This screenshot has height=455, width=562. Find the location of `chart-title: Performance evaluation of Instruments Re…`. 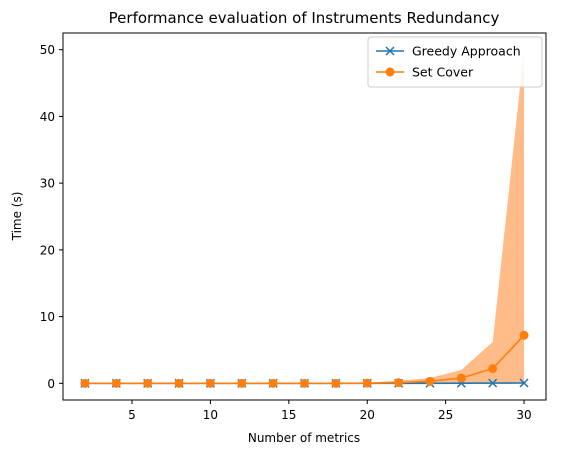

chart-title: Performance evaluation of Instruments Re… is located at coordinates (304, 18).